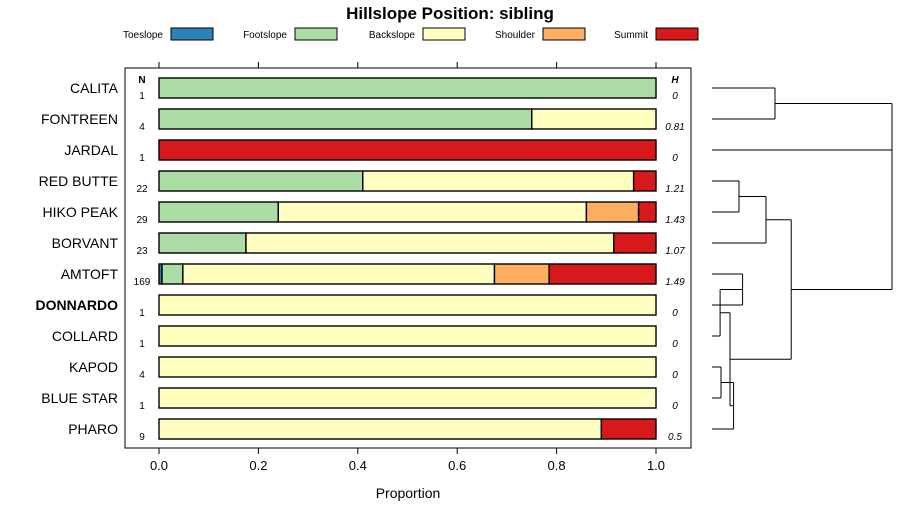  Describe the element at coordinates (142, 344) in the screenshot. I see `row-n-collard: 1` at that location.